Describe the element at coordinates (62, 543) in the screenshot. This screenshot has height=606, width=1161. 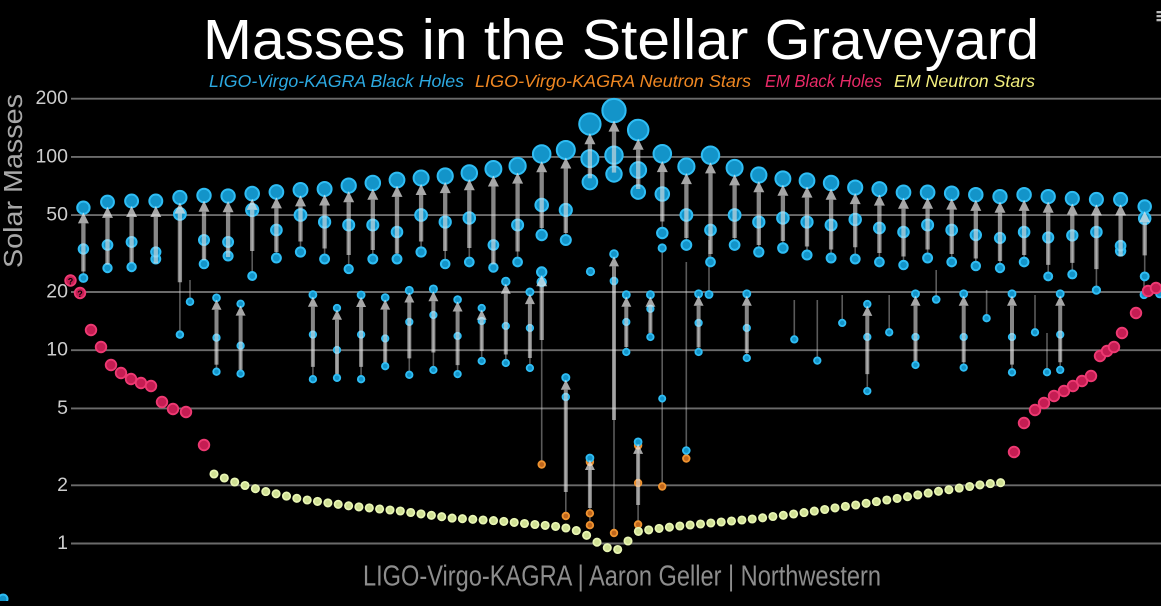
I see `svg-text: 1` at that location.